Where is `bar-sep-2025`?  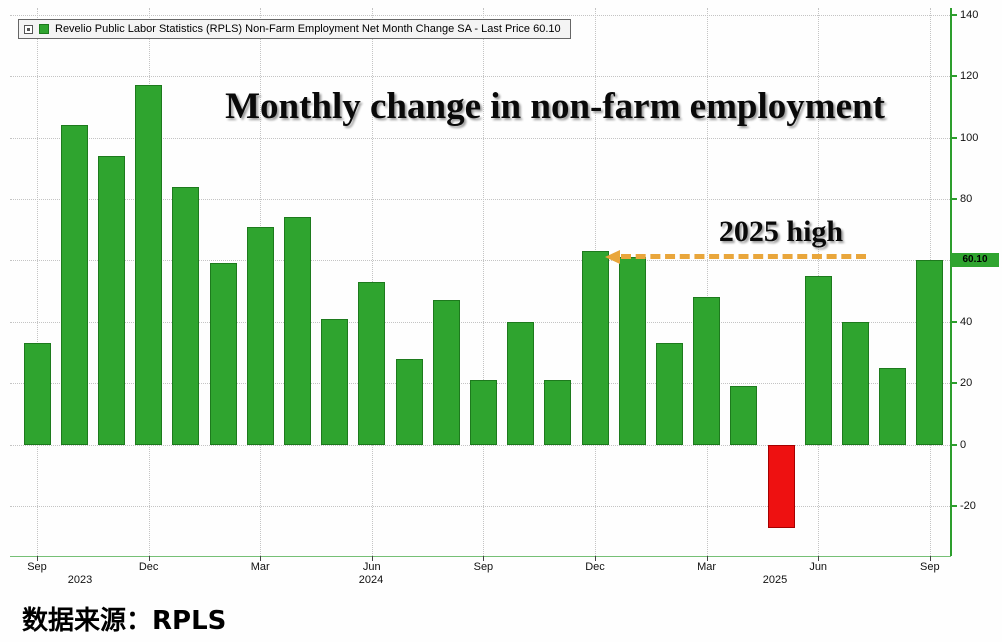
bar-sep-2025 is located at coordinates (930, 352).